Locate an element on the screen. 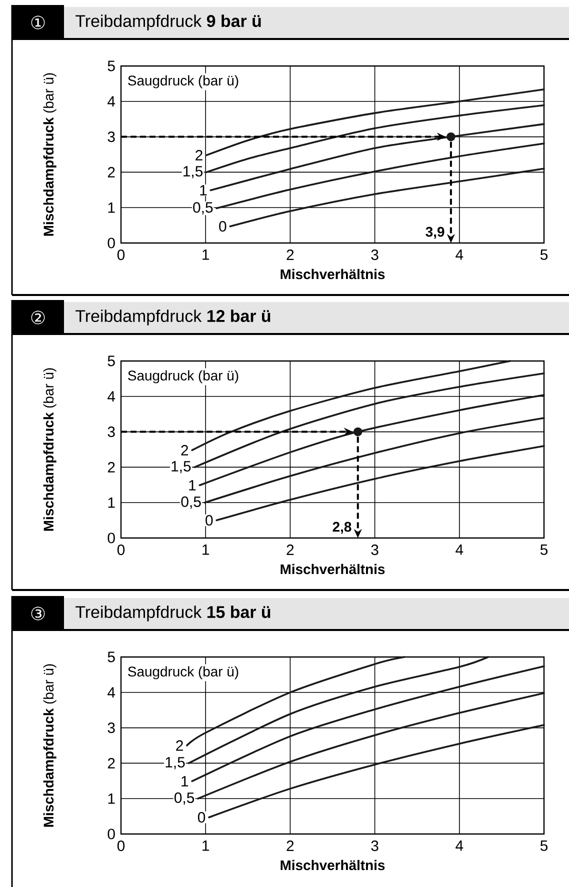 The width and height of the screenshot is (569, 887). chart-title: Treibdampfdruck 12 bar ü is located at coordinates (173, 318).